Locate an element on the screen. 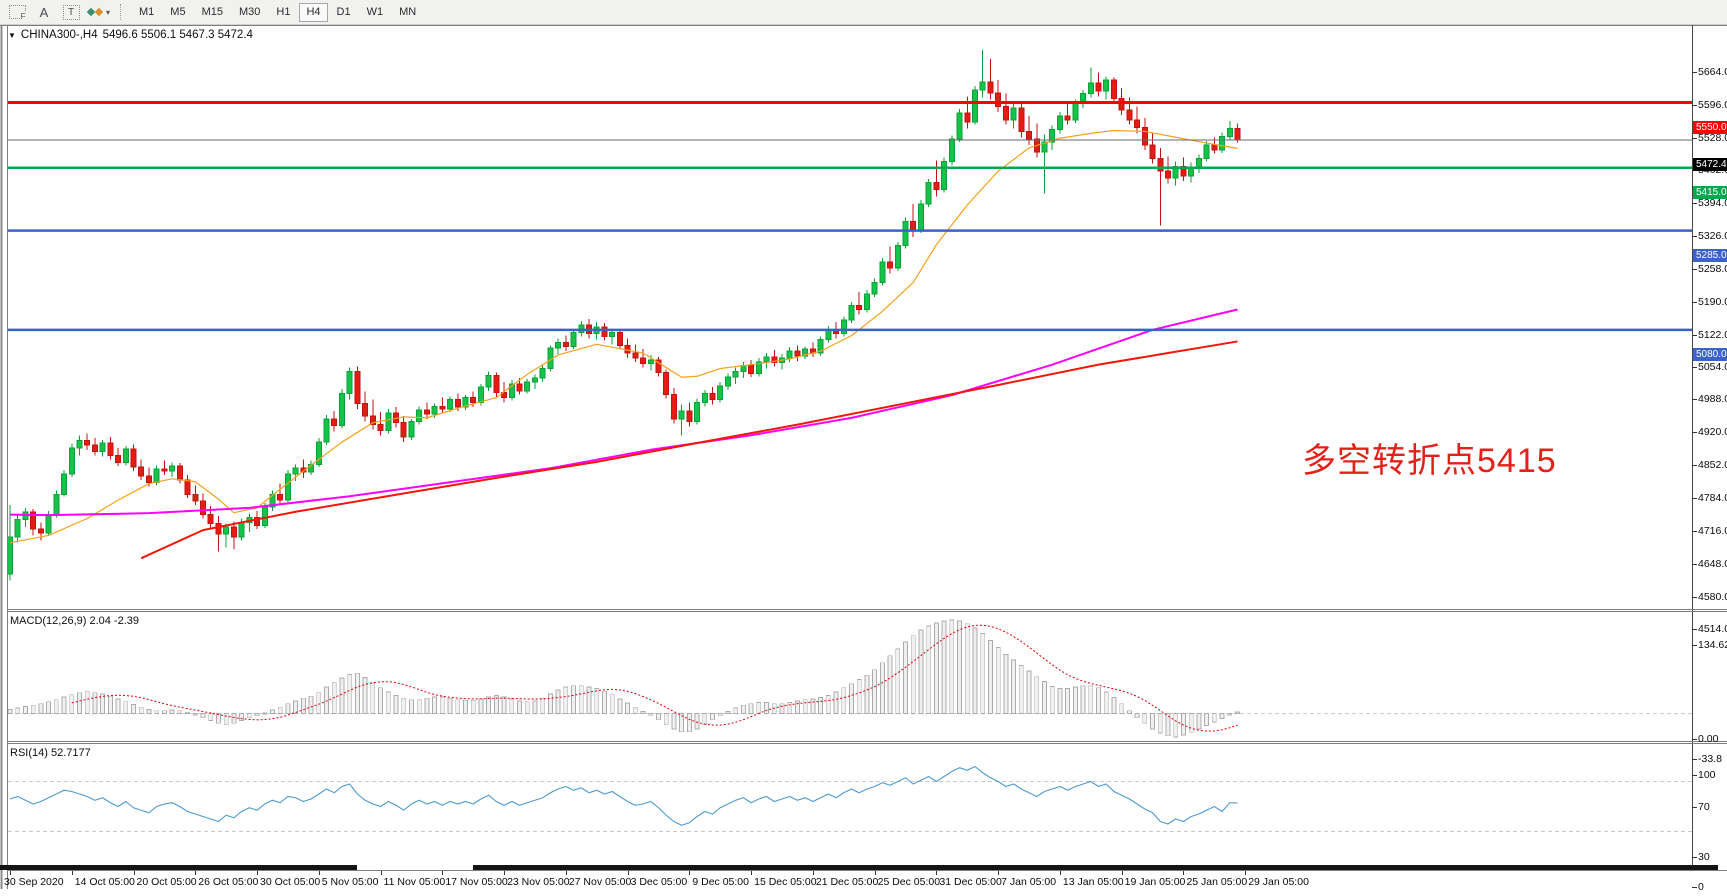  time-tick-label: 17 Nov 05:00 is located at coordinates (476, 882).